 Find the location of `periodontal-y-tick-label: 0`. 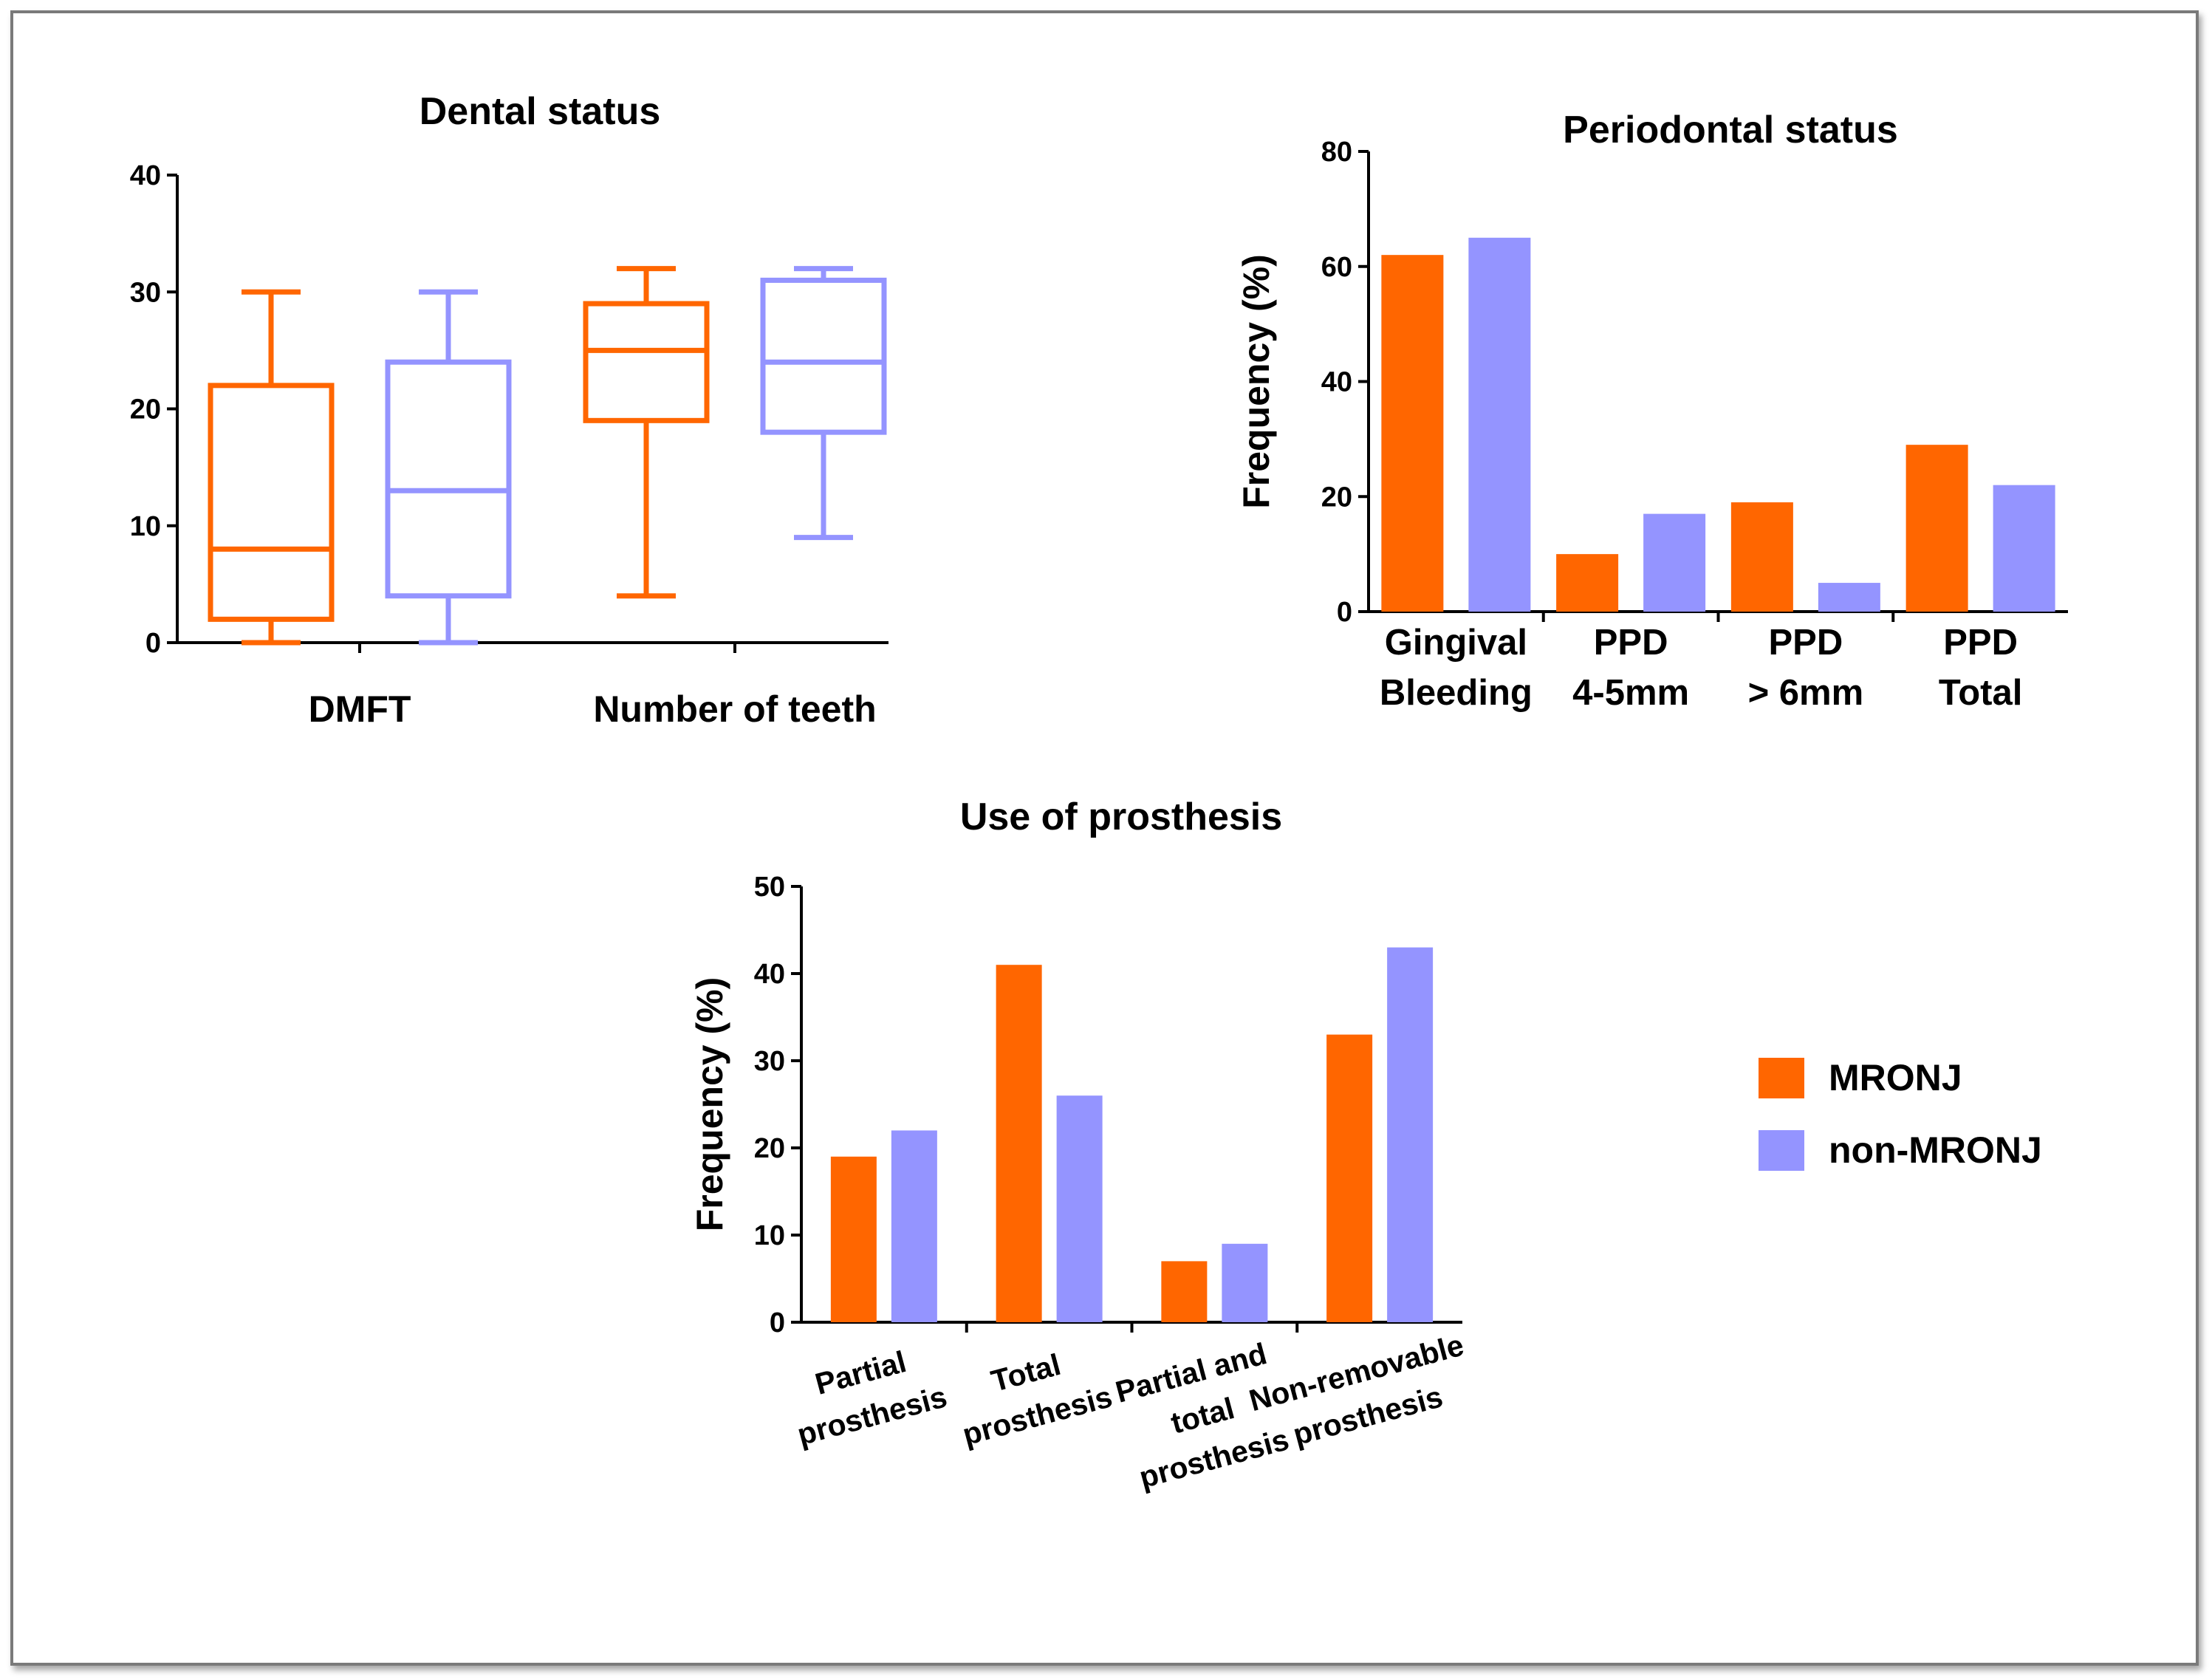

periodontal-y-tick-label: 0 is located at coordinates (1344, 612).